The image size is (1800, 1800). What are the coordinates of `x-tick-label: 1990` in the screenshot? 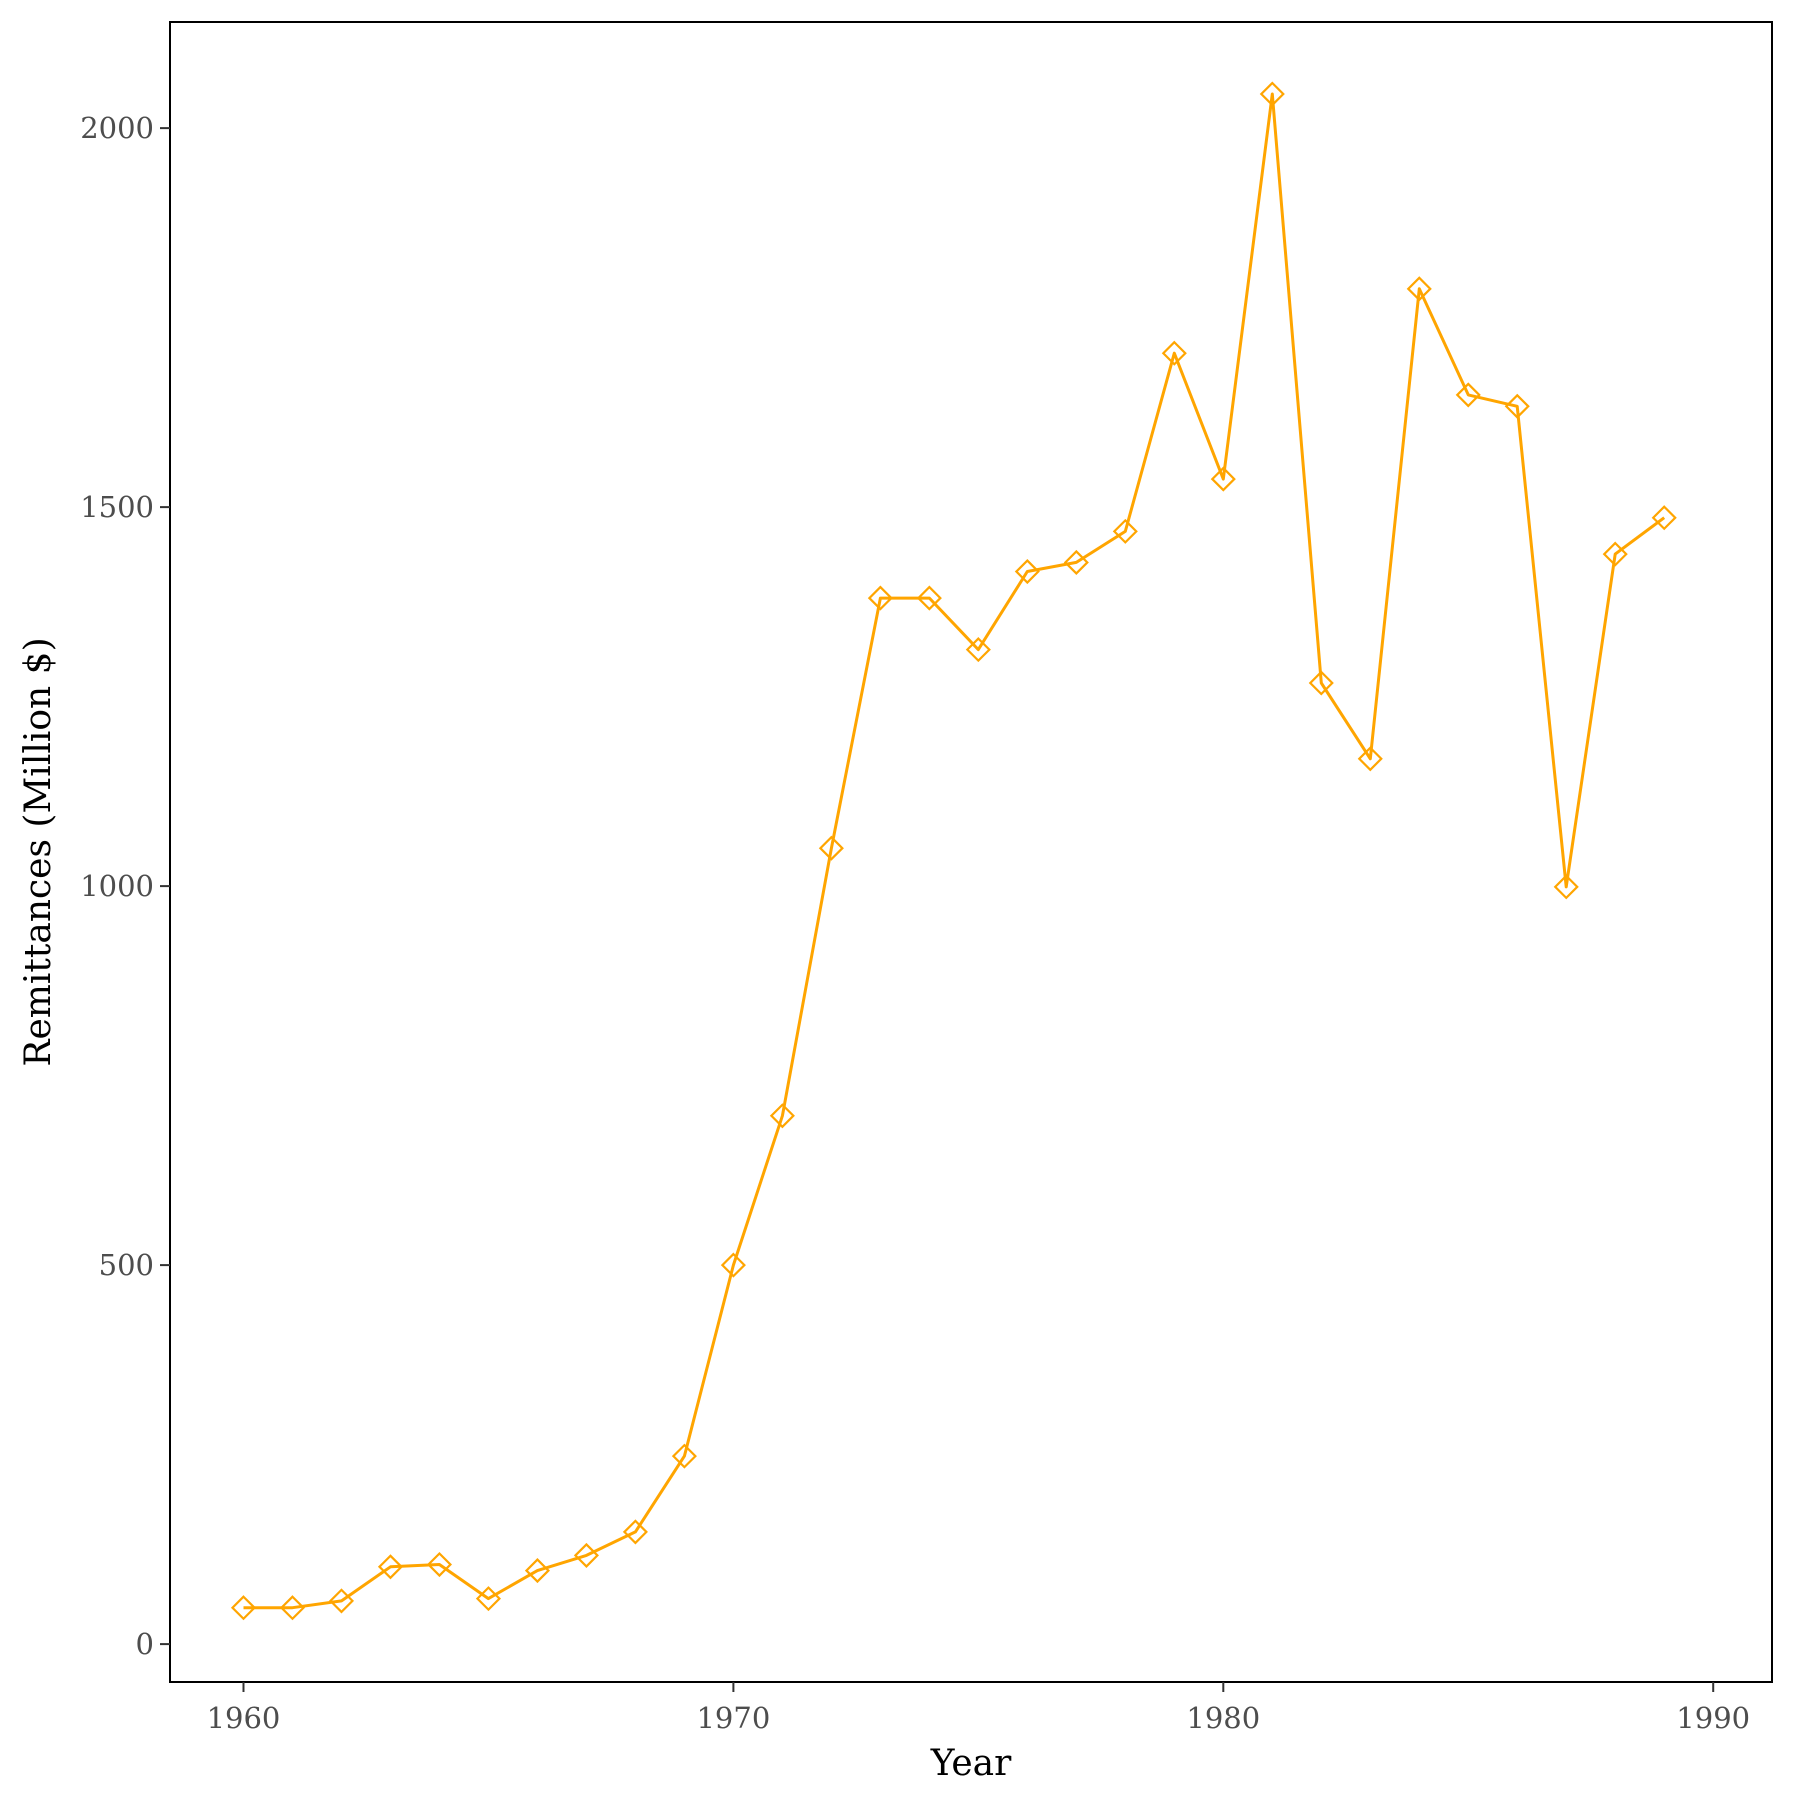 It's located at (1713, 1718).